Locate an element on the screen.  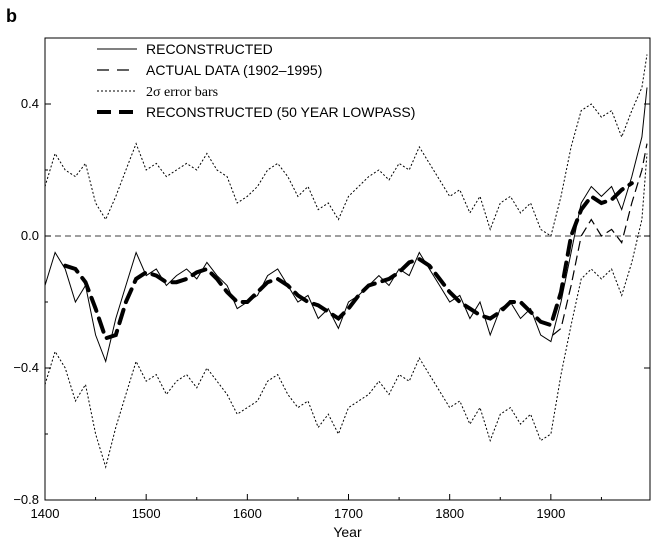
x-tick-label: 1600 is located at coordinates (247, 513).